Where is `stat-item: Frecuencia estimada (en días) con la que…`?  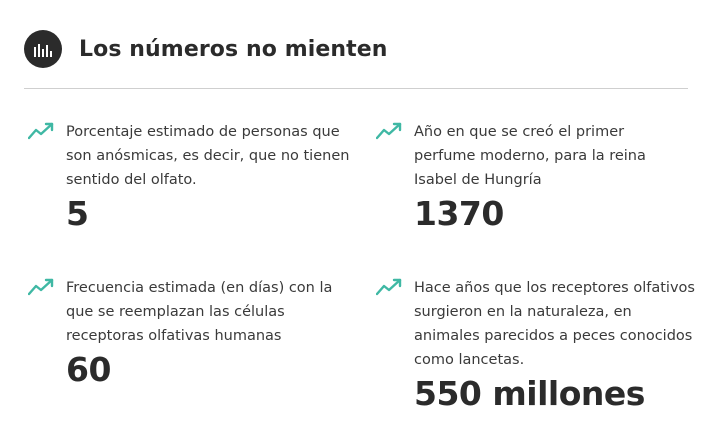 stat-item: Frecuencia estimada (en días) con la que… is located at coordinates (191, 333).